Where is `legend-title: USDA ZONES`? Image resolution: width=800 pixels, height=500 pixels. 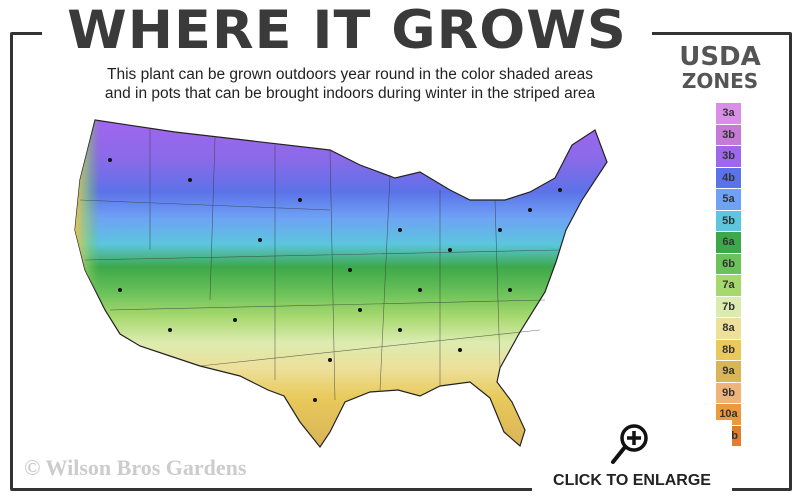 legend-title: USDA ZONES is located at coordinates (720, 68).